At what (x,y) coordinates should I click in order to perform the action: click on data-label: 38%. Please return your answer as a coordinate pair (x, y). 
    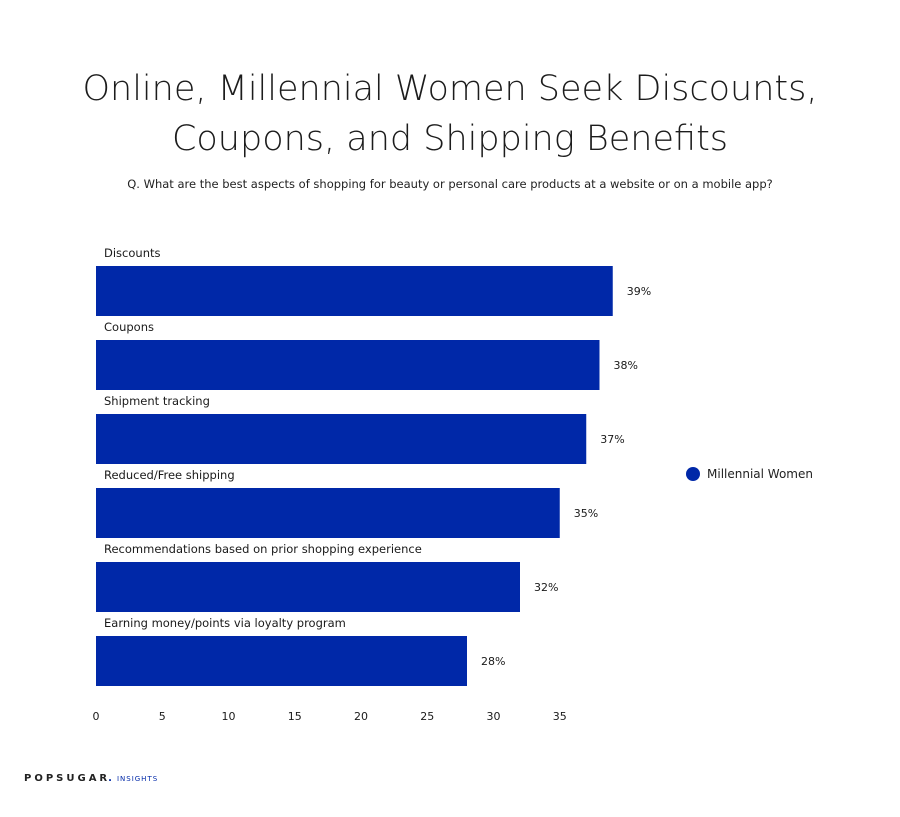
    Looking at the image, I should click on (626, 365).